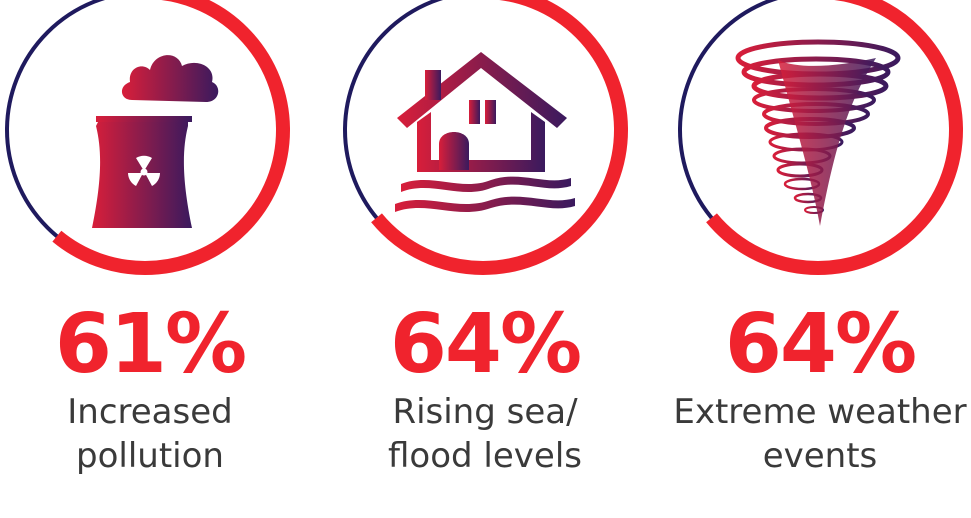 The image size is (971, 518). Describe the element at coordinates (485, 456) in the screenshot. I see `stat-label-line2: flood levels` at that location.